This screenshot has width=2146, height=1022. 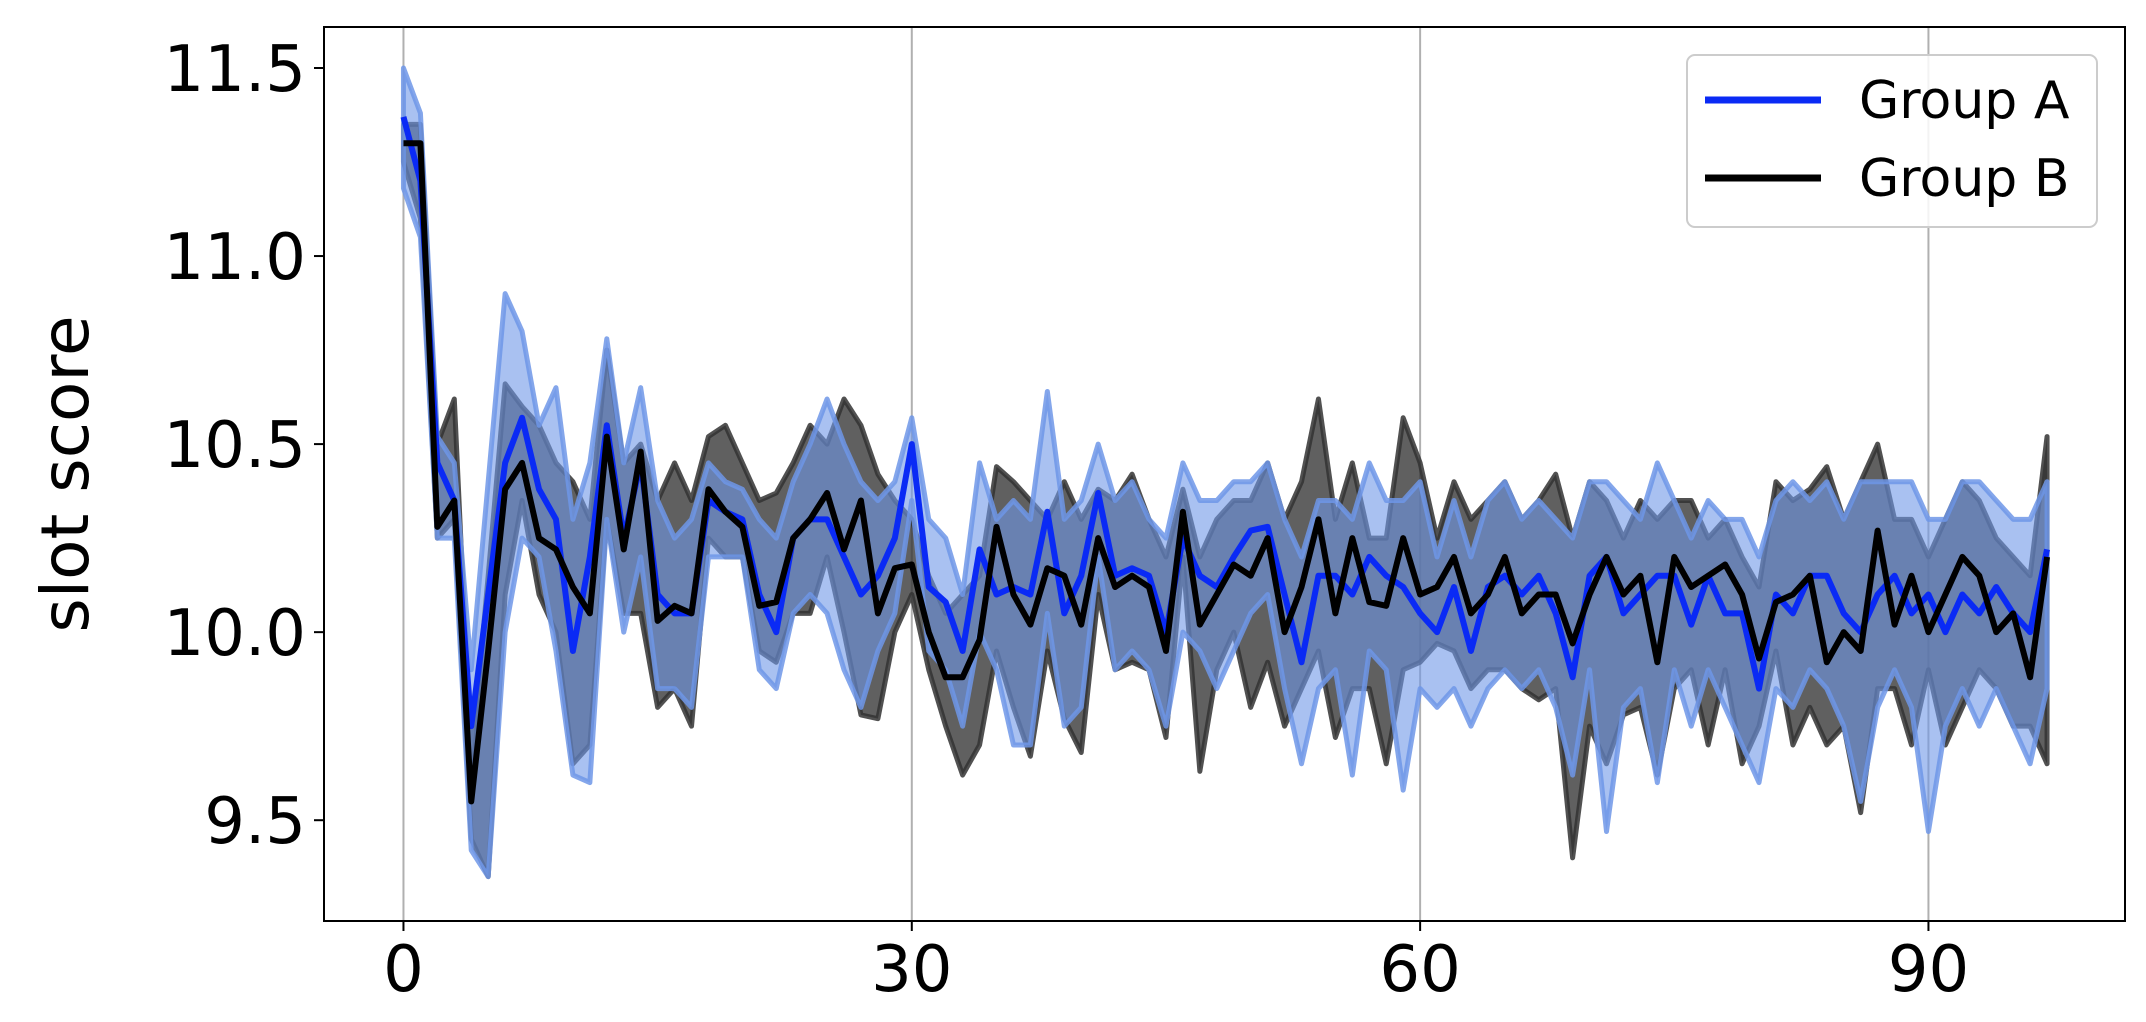 What do you see at coordinates (1419, 970) in the screenshot?
I see `x-tick-label: 60` at bounding box center [1419, 970].